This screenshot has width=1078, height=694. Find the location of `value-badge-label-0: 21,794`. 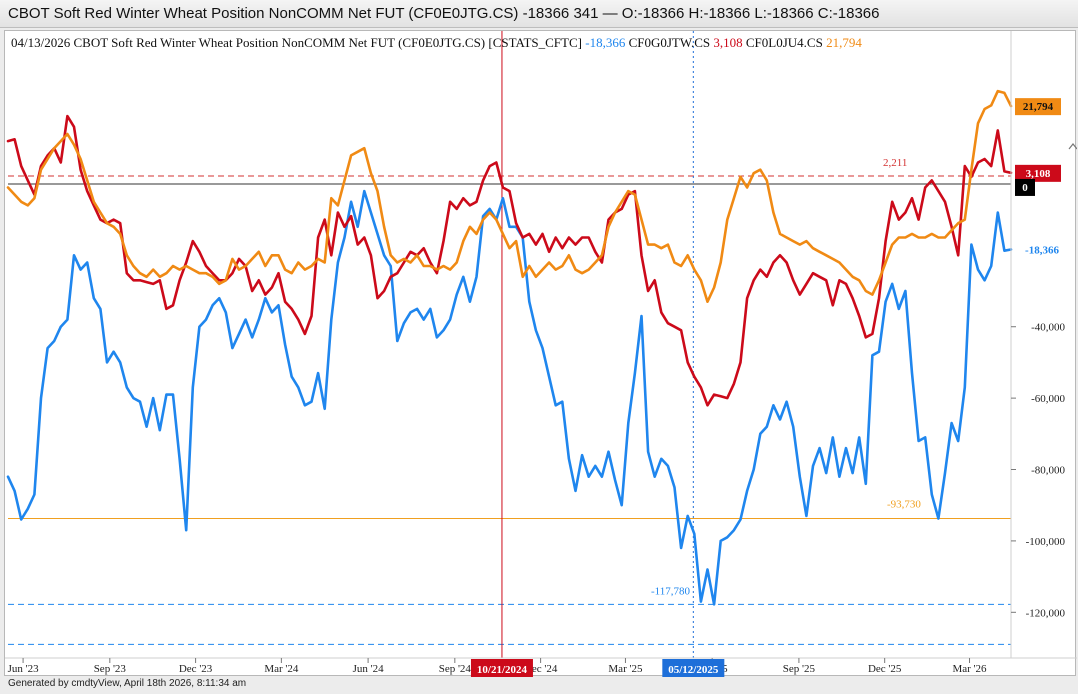

value-badge-label-0: 21,794 is located at coordinates (1038, 107).